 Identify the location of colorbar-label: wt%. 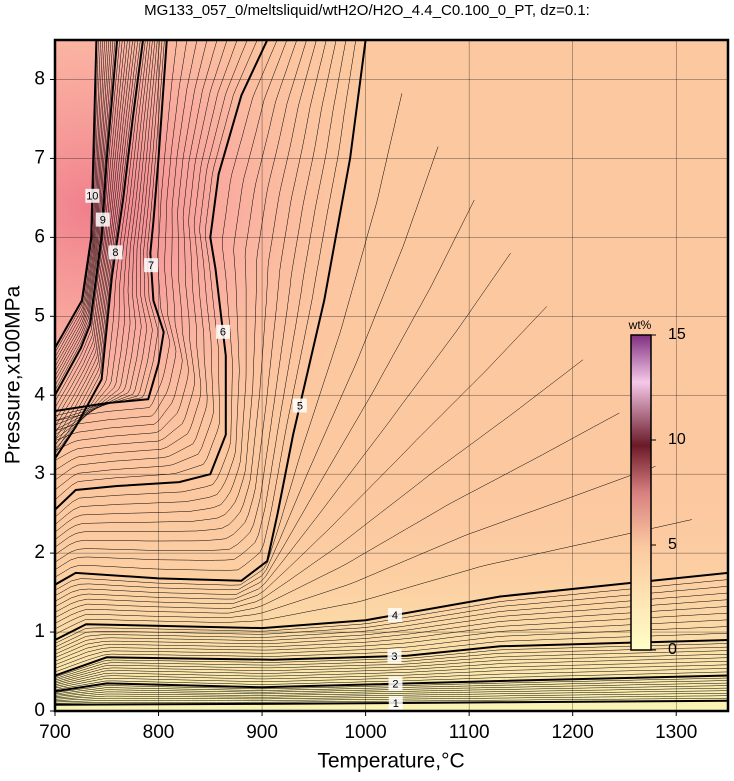
(640, 325).